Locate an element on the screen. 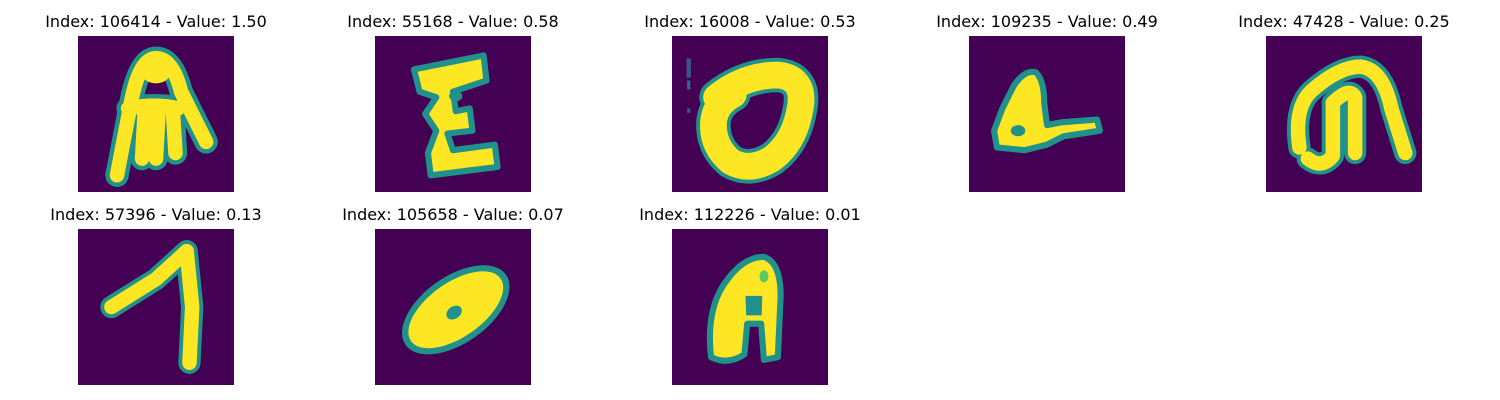 The image size is (1500, 400). image-panel: Index: 106414 - Value: 1.50 is located at coordinates (156, 102).